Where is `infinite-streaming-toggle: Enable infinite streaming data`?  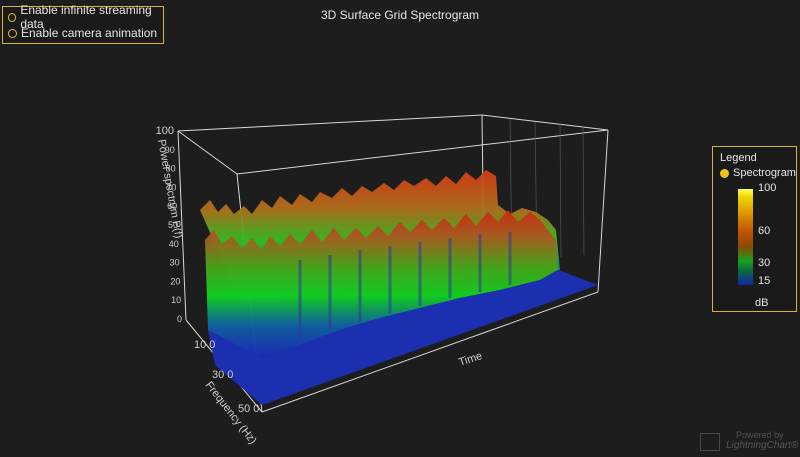 infinite-streaming-toggle: Enable infinite streaming data is located at coordinates (85, 17).